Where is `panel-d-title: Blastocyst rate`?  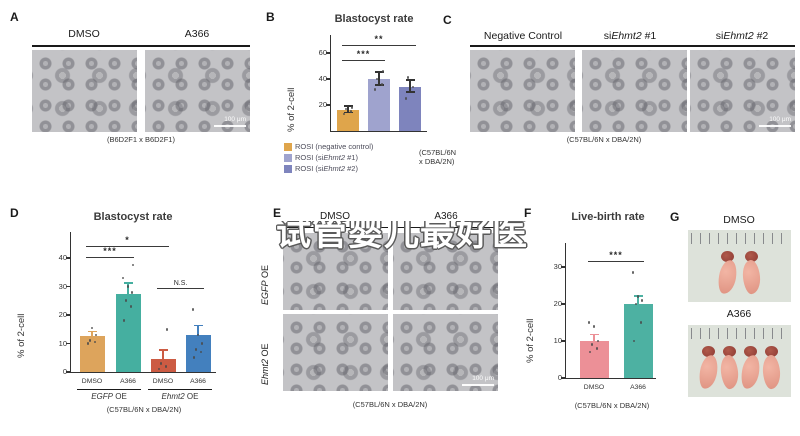 panel-d-title: Blastocyst rate is located at coordinates (133, 217).